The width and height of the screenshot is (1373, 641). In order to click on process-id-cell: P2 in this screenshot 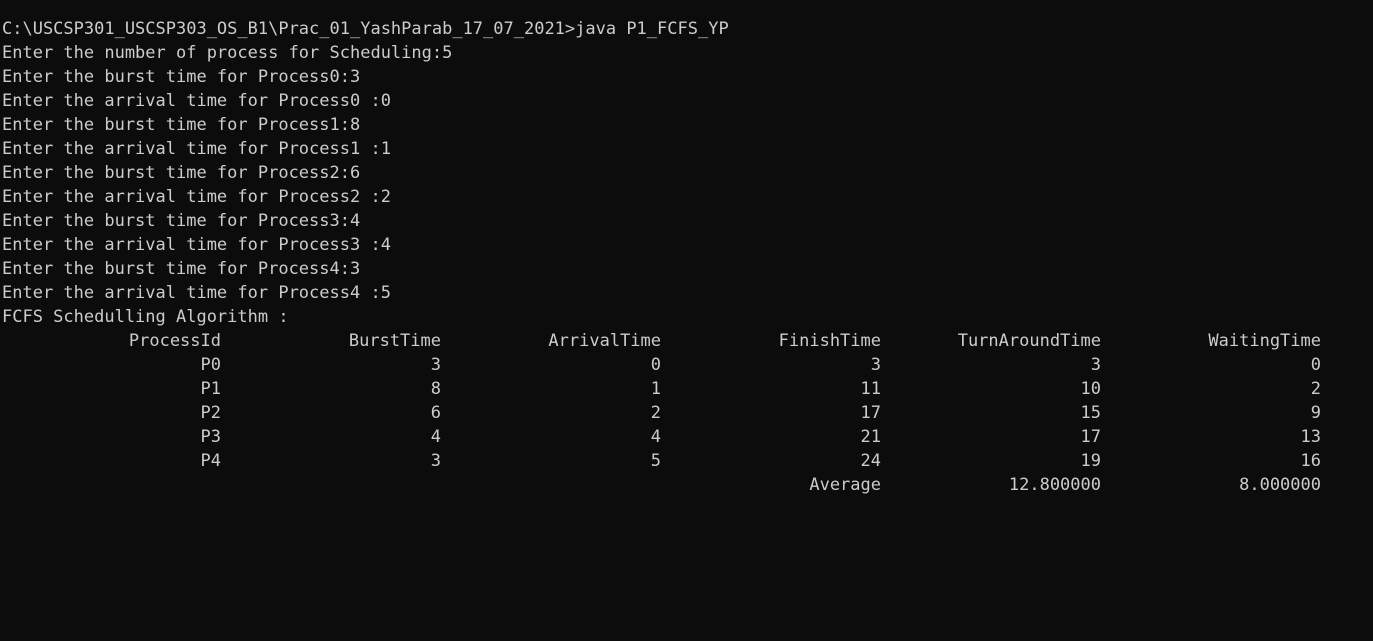, I will do `click(210, 413)`.